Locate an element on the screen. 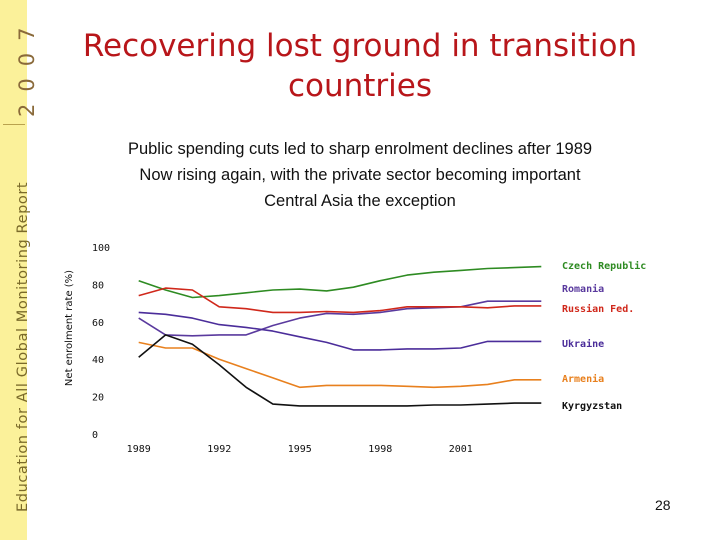 The height and width of the screenshot is (540, 720). y-tick-label: 0 is located at coordinates (95, 435).